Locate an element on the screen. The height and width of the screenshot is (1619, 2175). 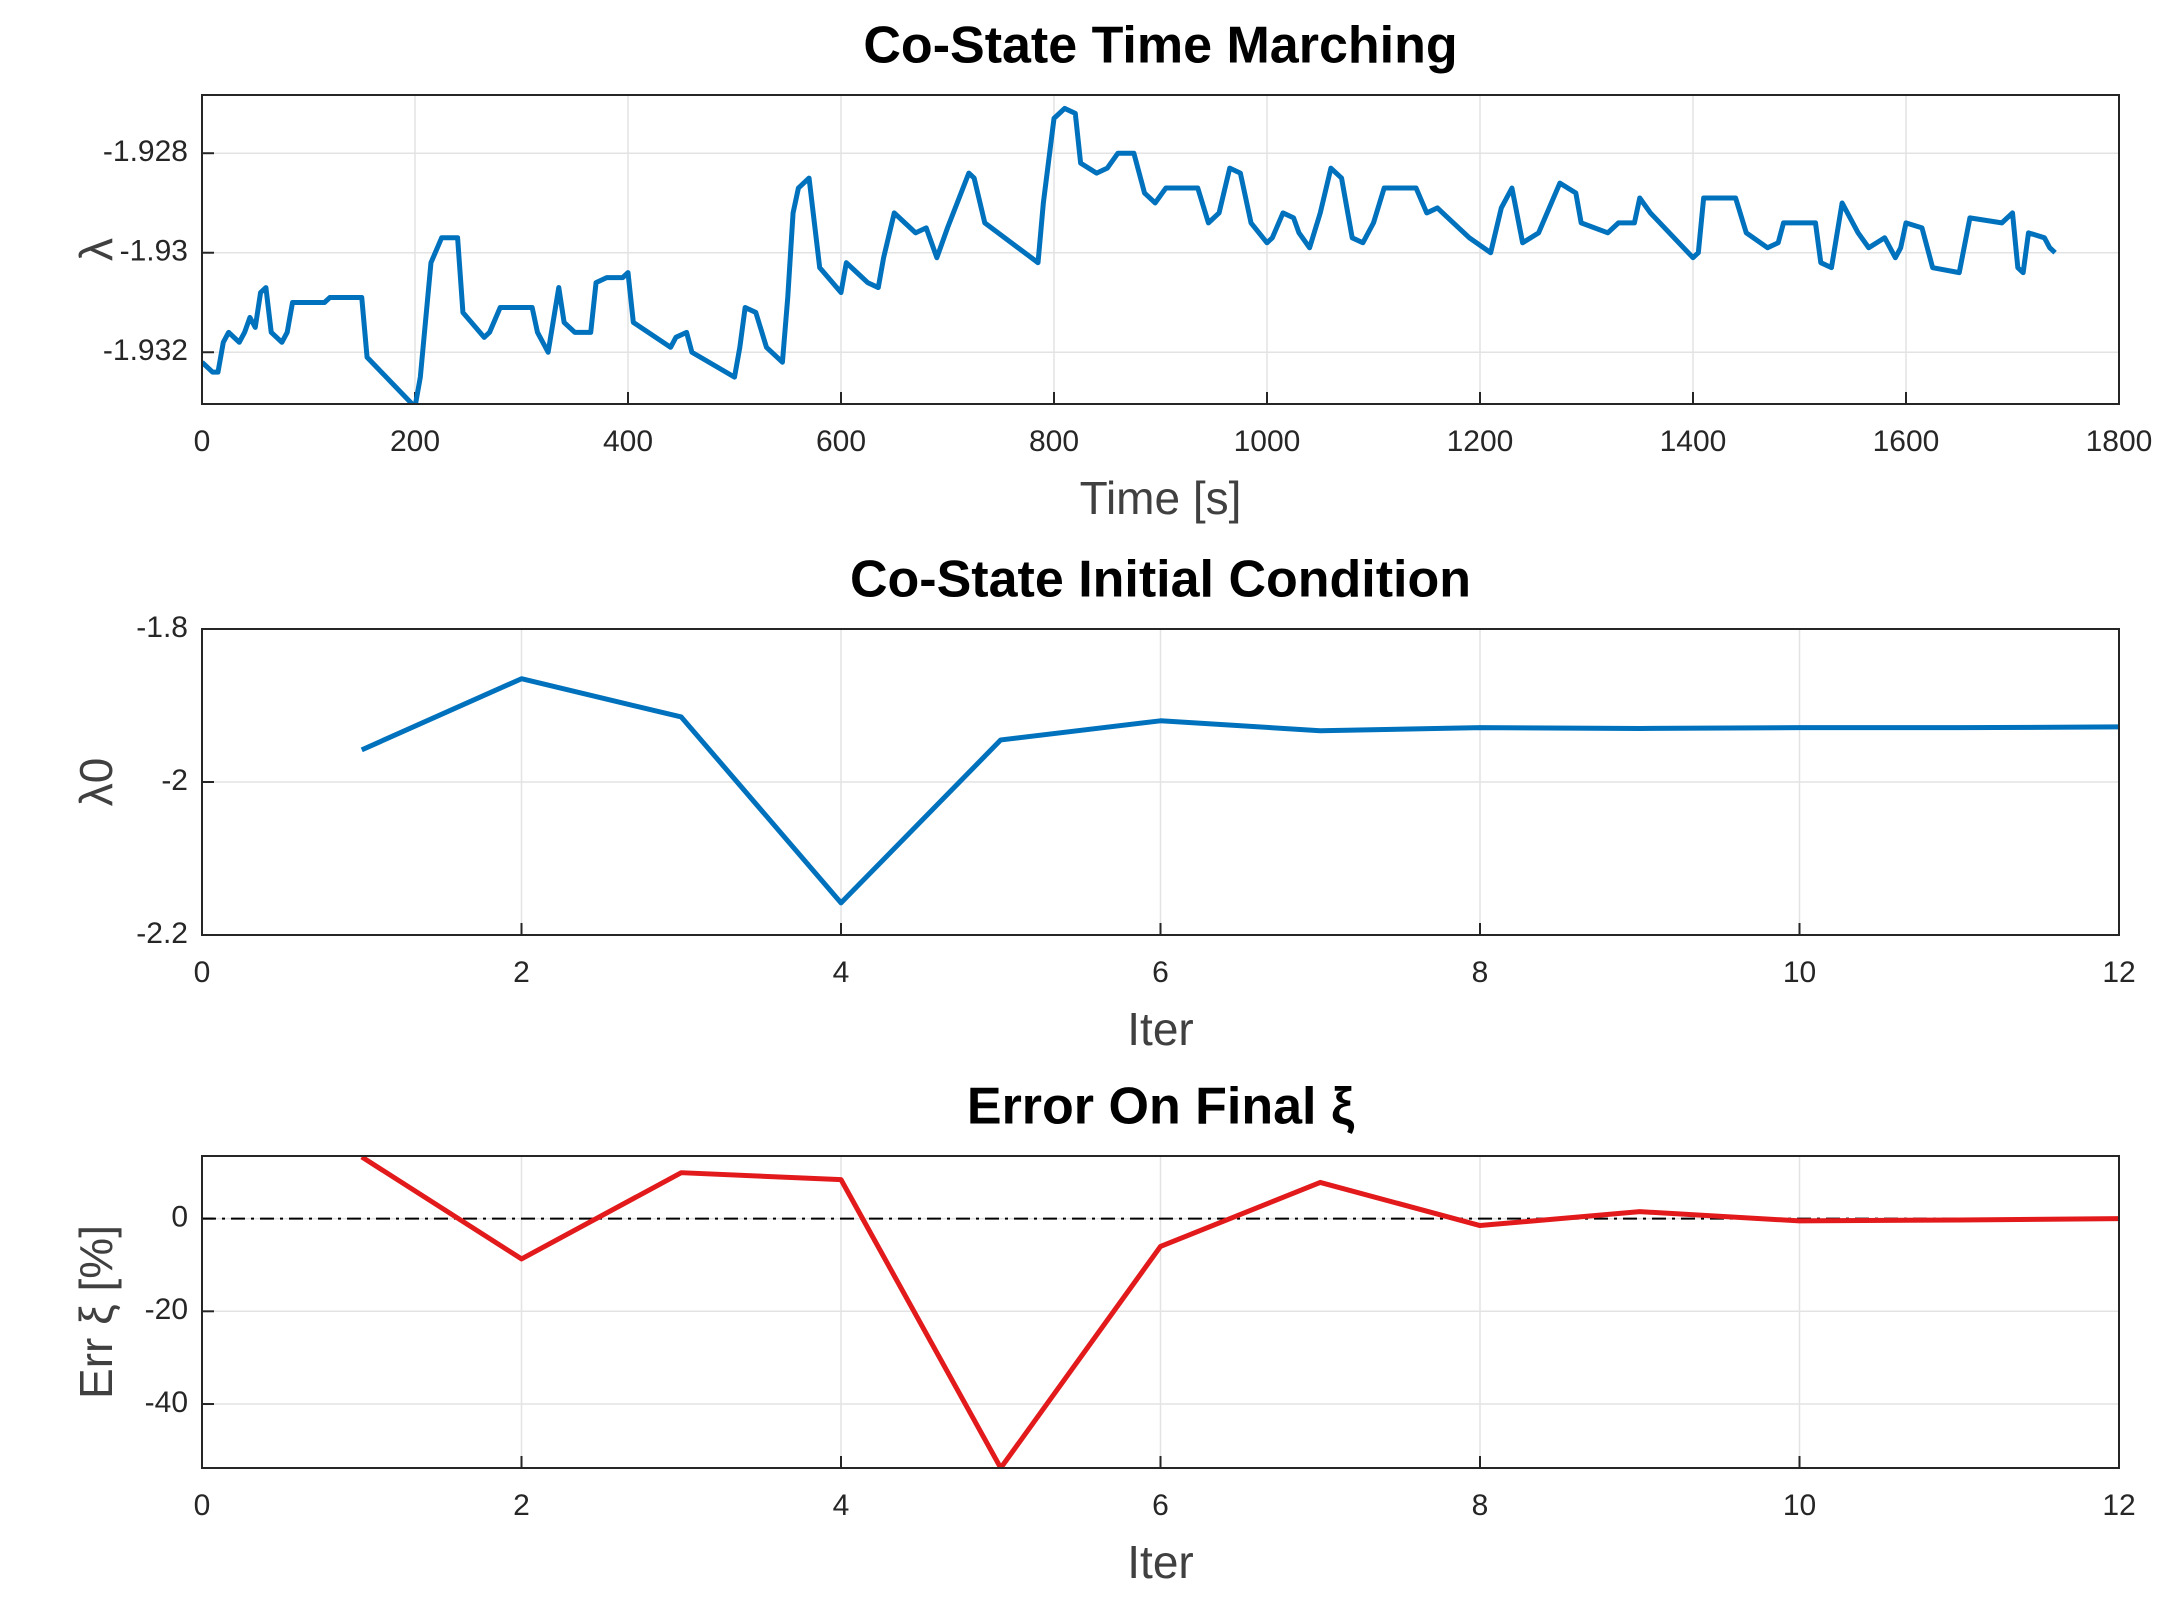
y-axis-label: λ0 is located at coordinates (96, 782).